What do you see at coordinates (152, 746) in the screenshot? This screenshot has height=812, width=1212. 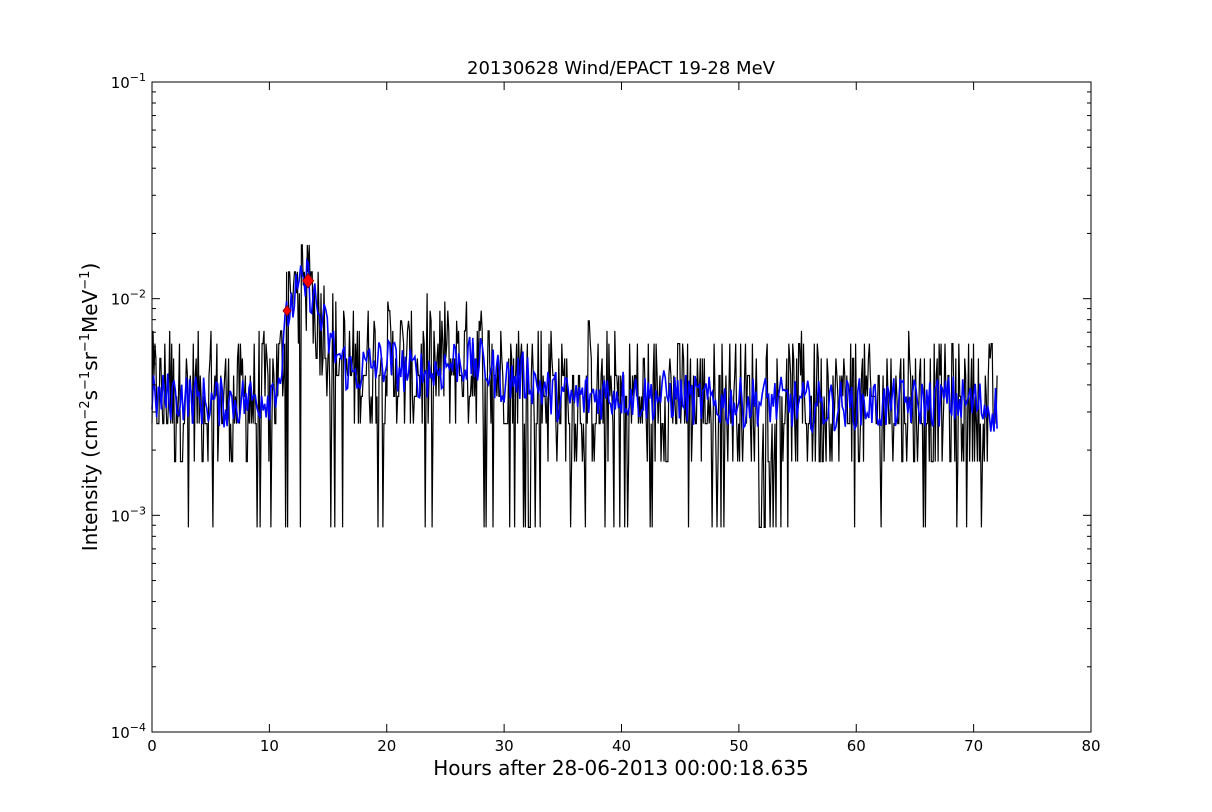 I see `x-tick-label: 0` at bounding box center [152, 746].